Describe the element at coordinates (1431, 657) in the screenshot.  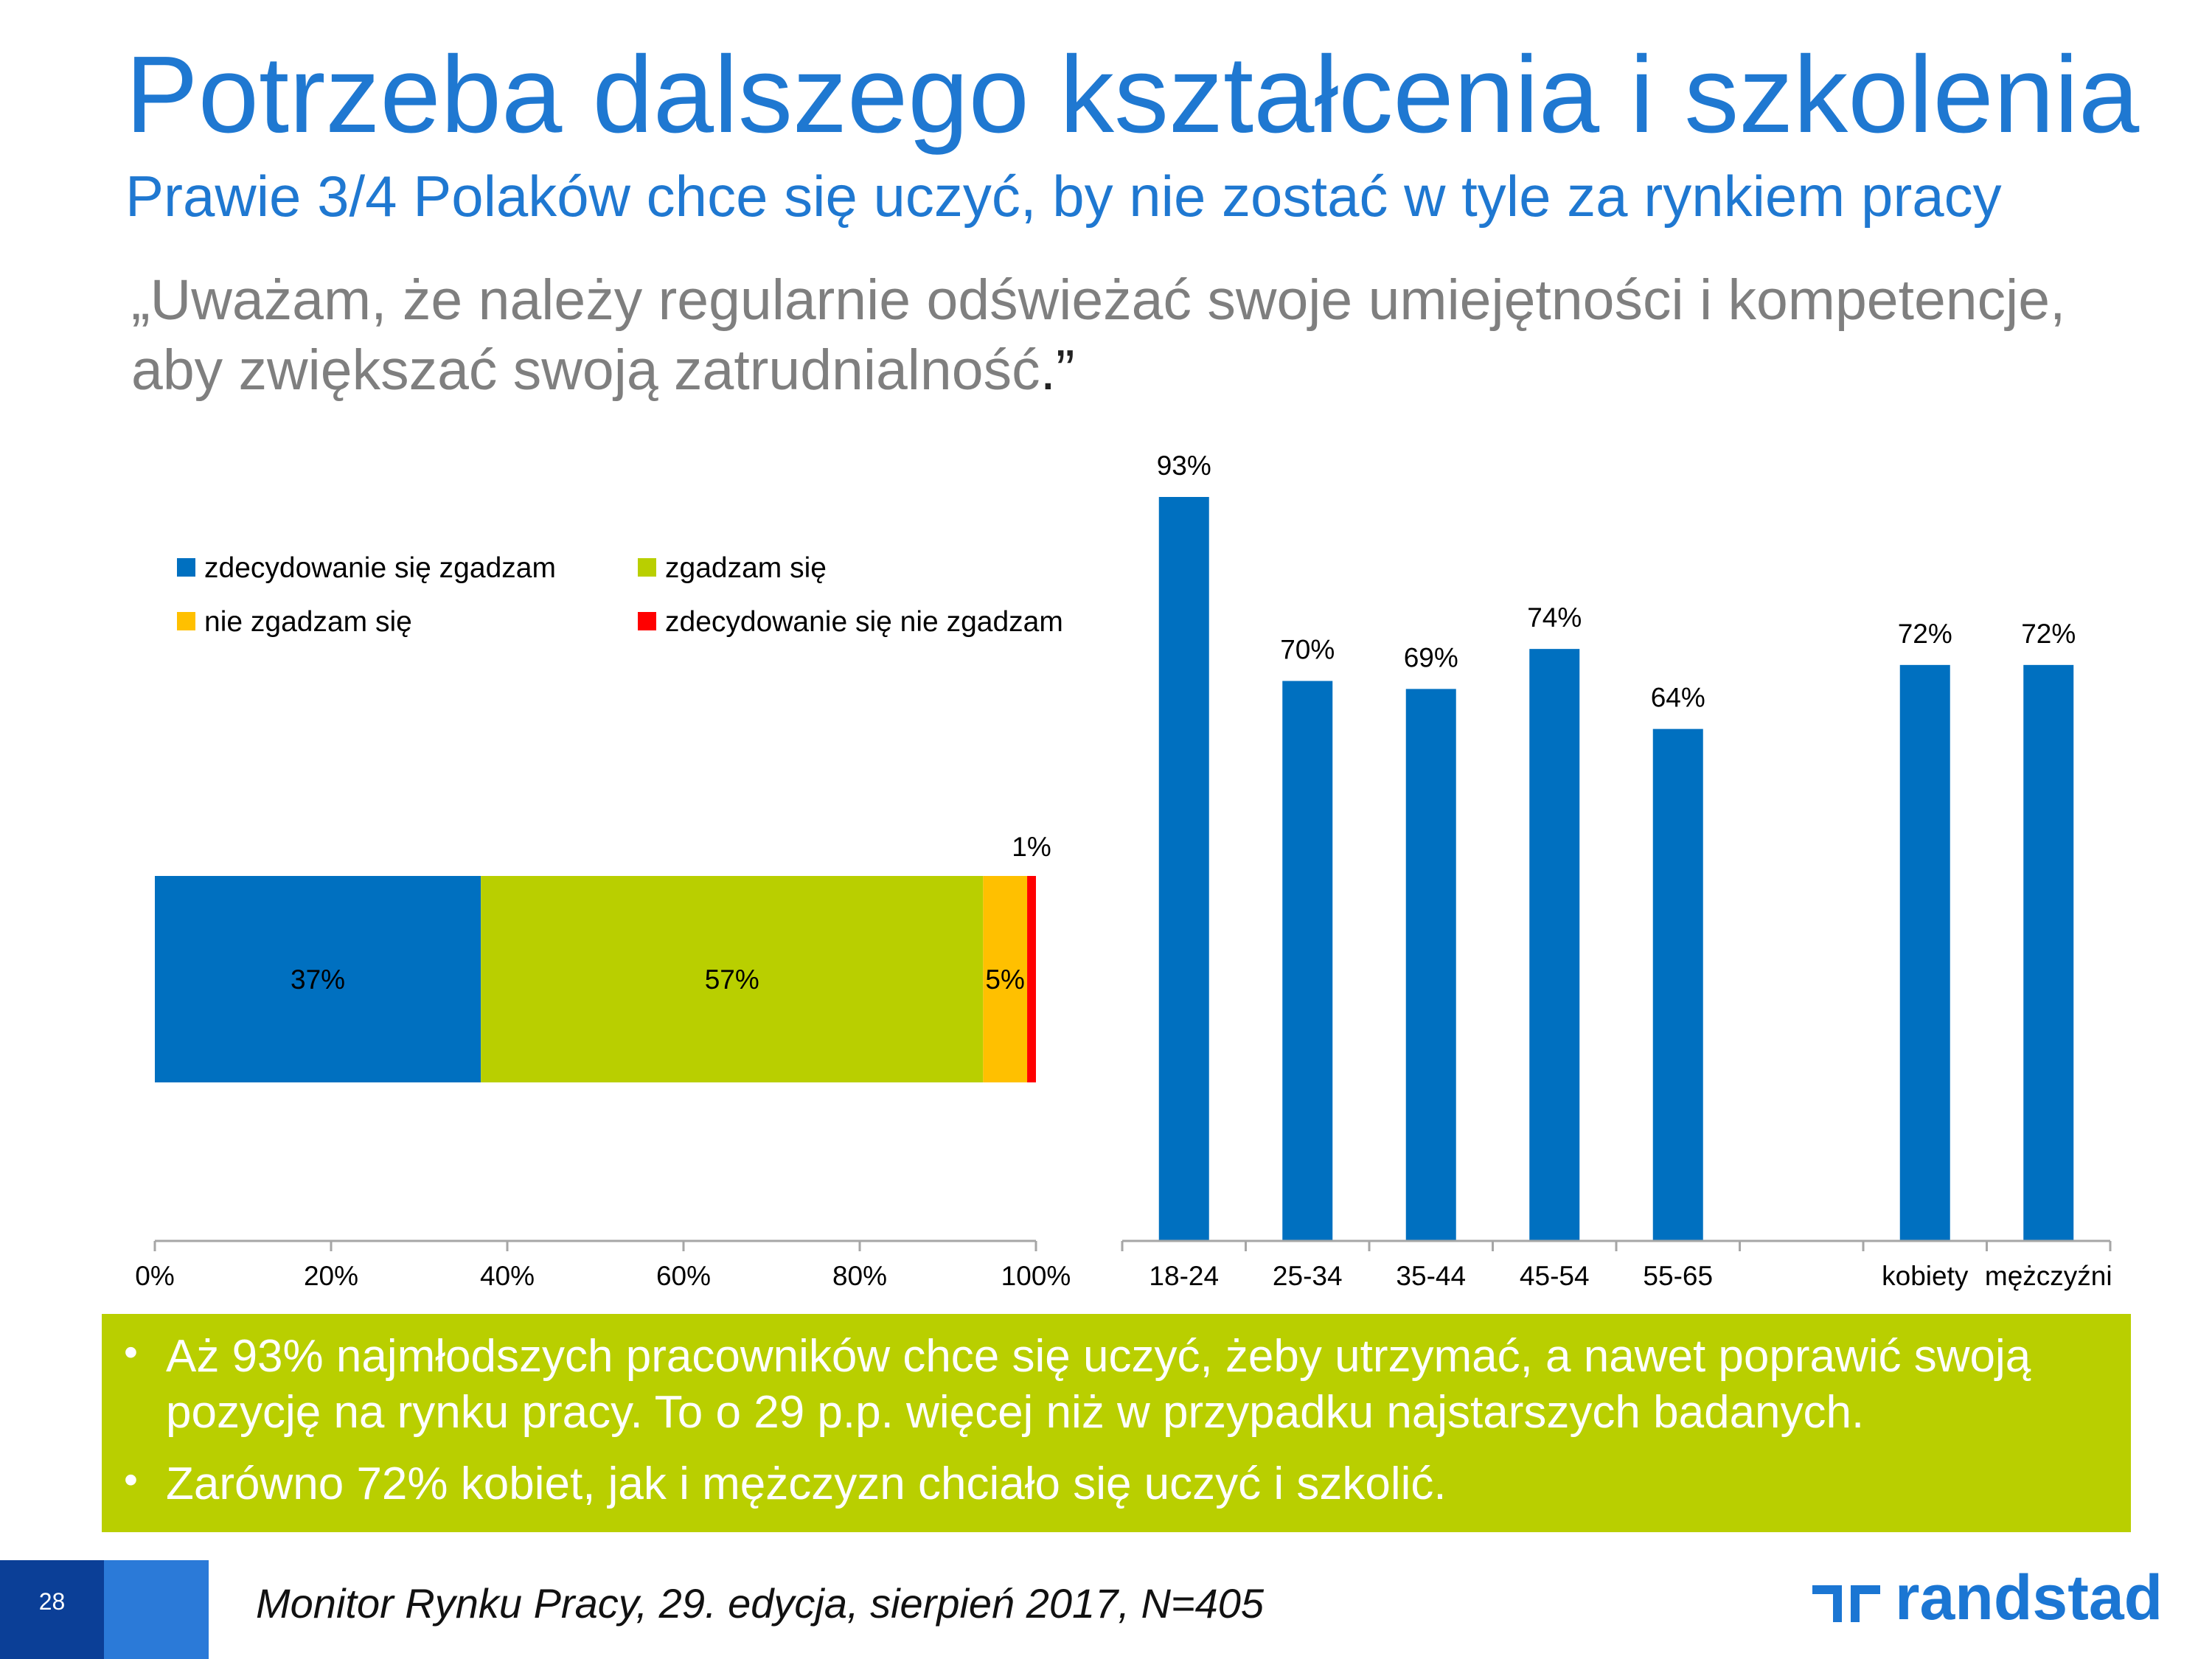
I see `data-label: 69%` at that location.